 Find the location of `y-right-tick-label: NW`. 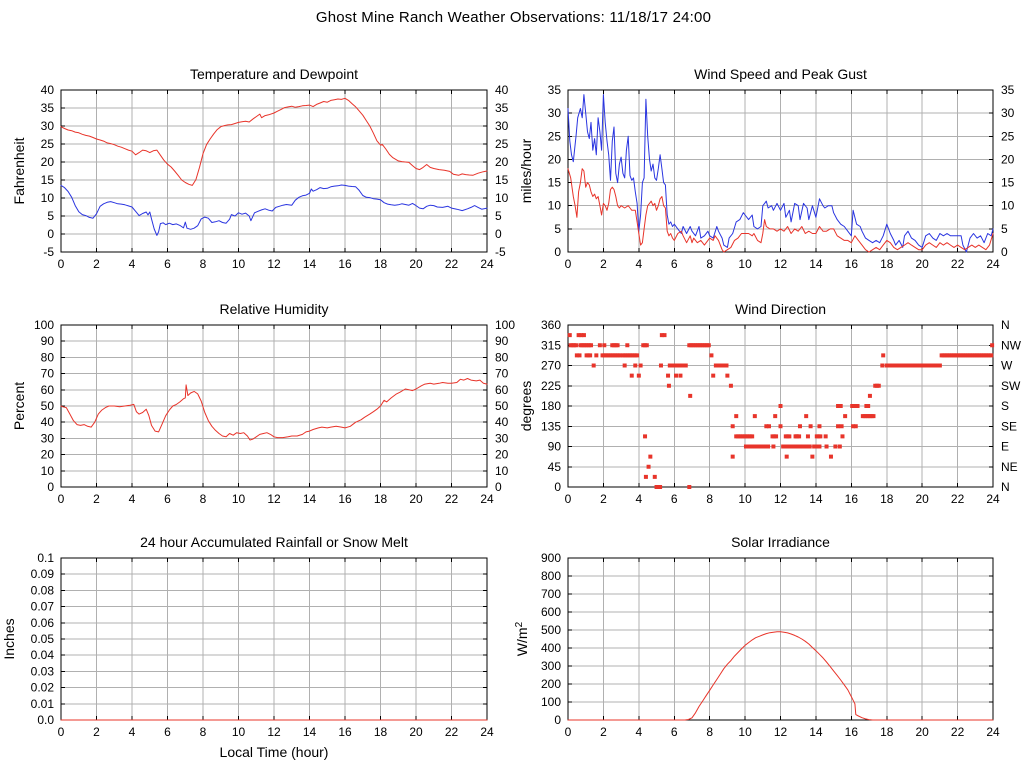

y-right-tick-label: NW is located at coordinates (1011, 345).